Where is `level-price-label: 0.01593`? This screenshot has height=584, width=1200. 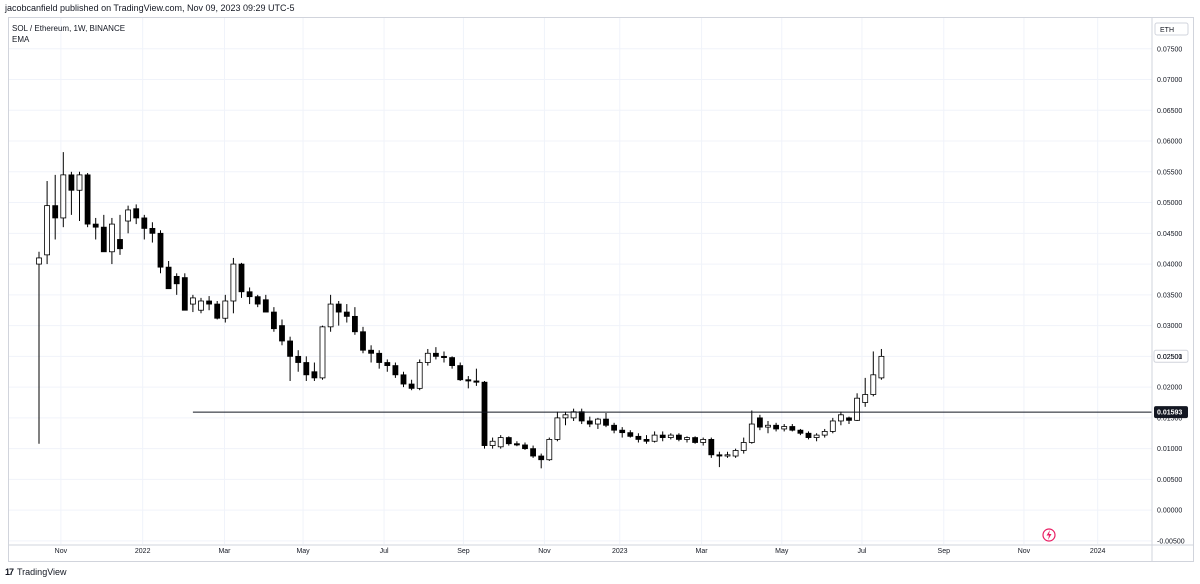
level-price-label: 0.01593 is located at coordinates (1169, 413).